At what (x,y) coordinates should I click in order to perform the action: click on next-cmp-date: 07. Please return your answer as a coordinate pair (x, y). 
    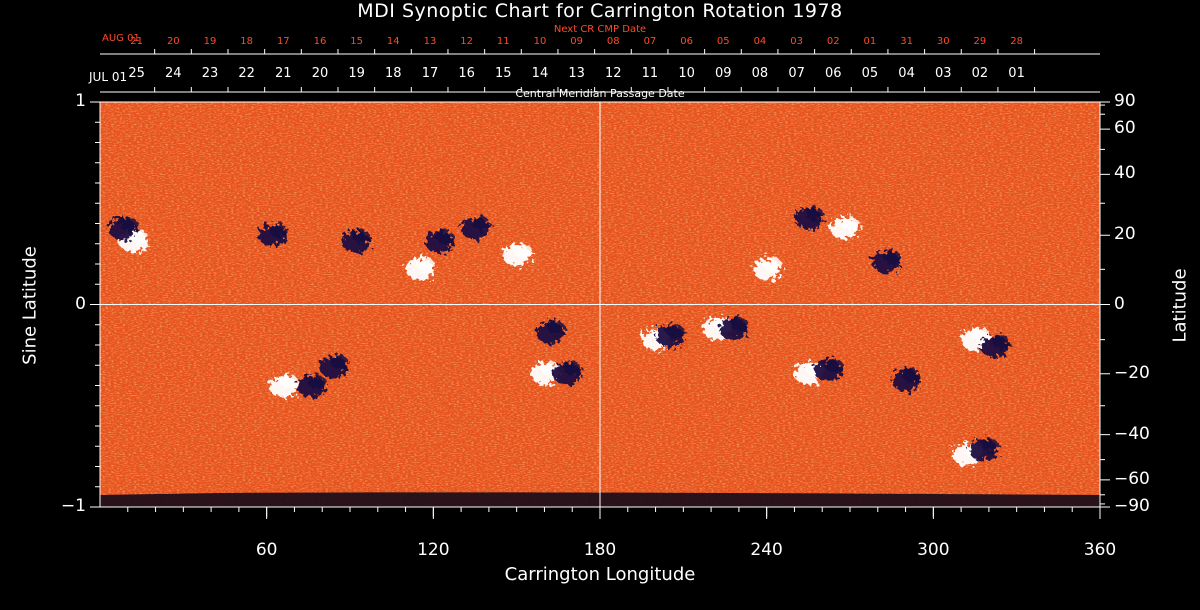
    Looking at the image, I should click on (650, 41).